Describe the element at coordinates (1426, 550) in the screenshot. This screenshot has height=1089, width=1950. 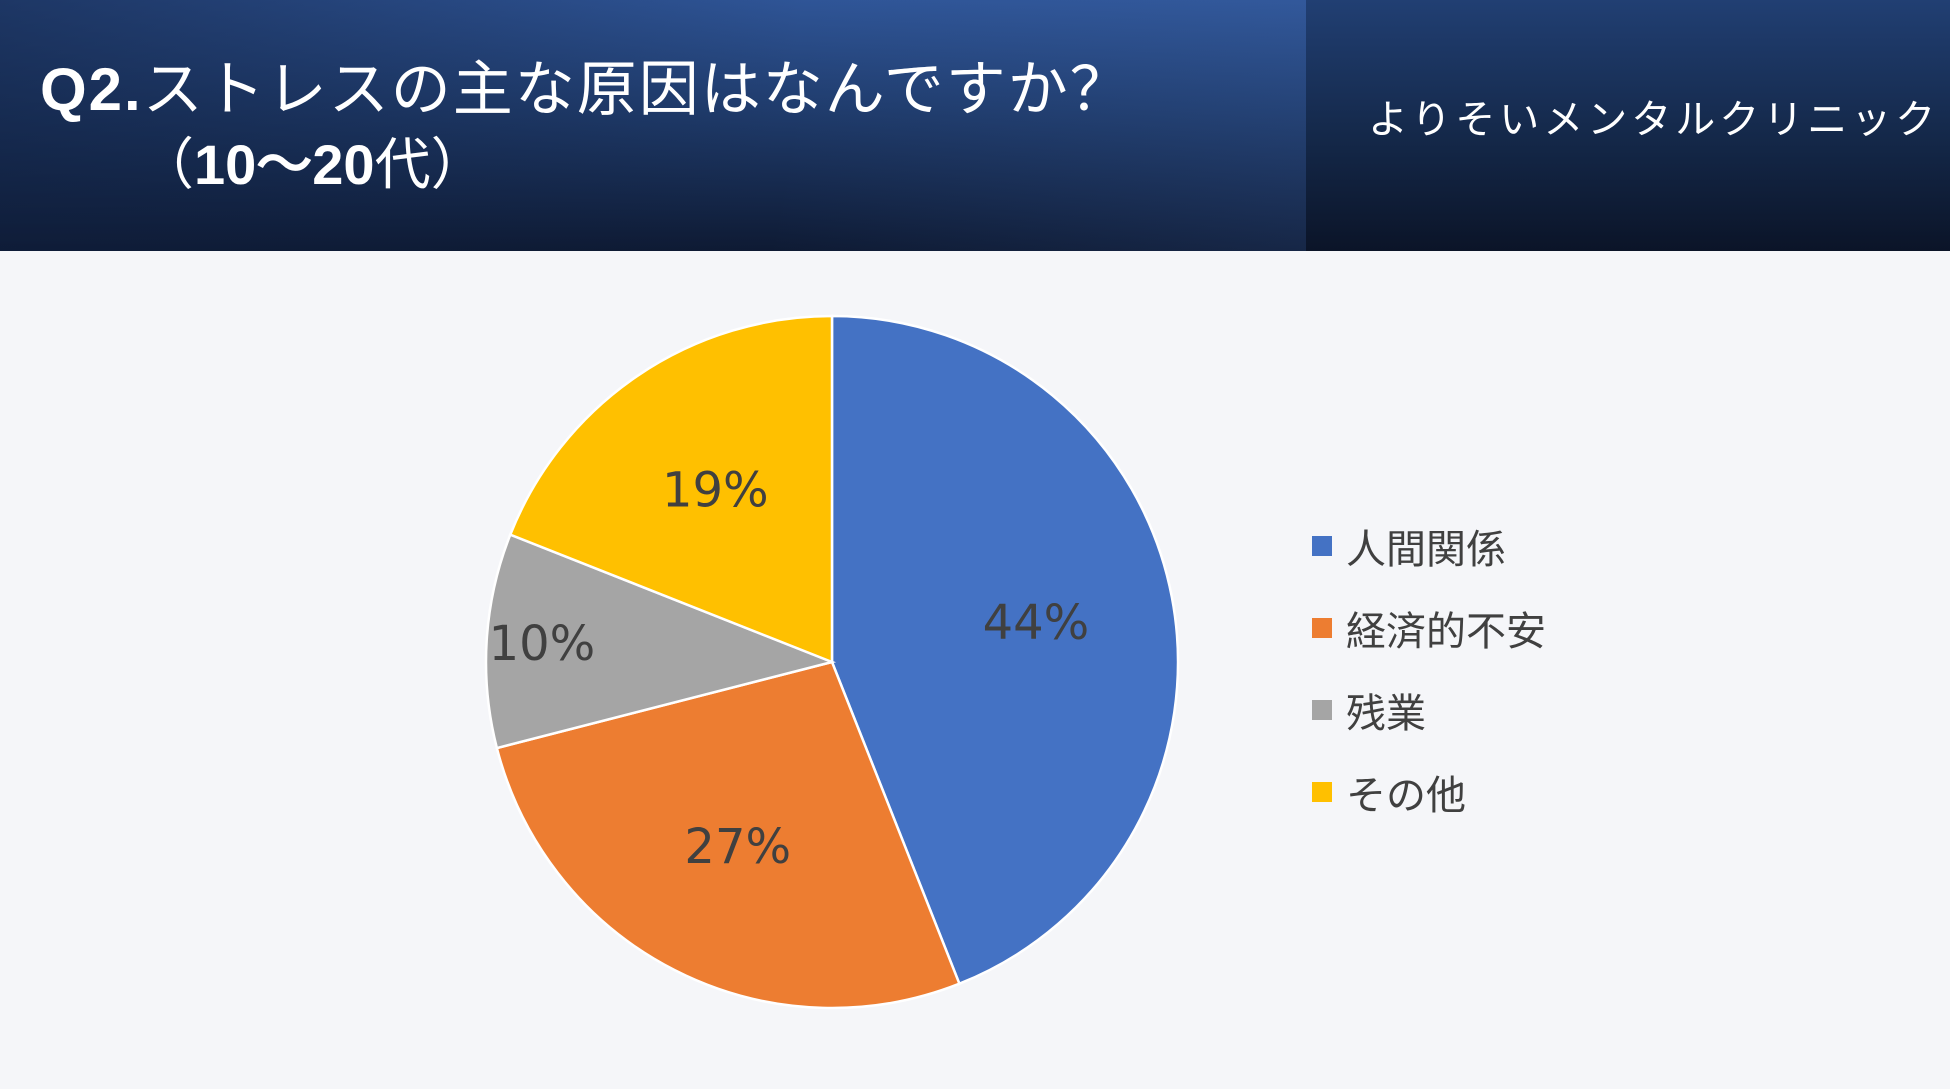
I see `legend-label-interpersonal: 人間関係` at that location.